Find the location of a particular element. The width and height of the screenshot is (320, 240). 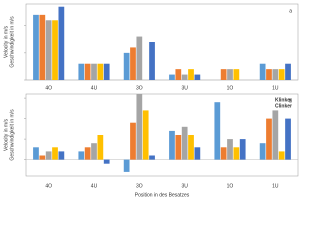

panel-label: a is located at coordinates (290, 11).